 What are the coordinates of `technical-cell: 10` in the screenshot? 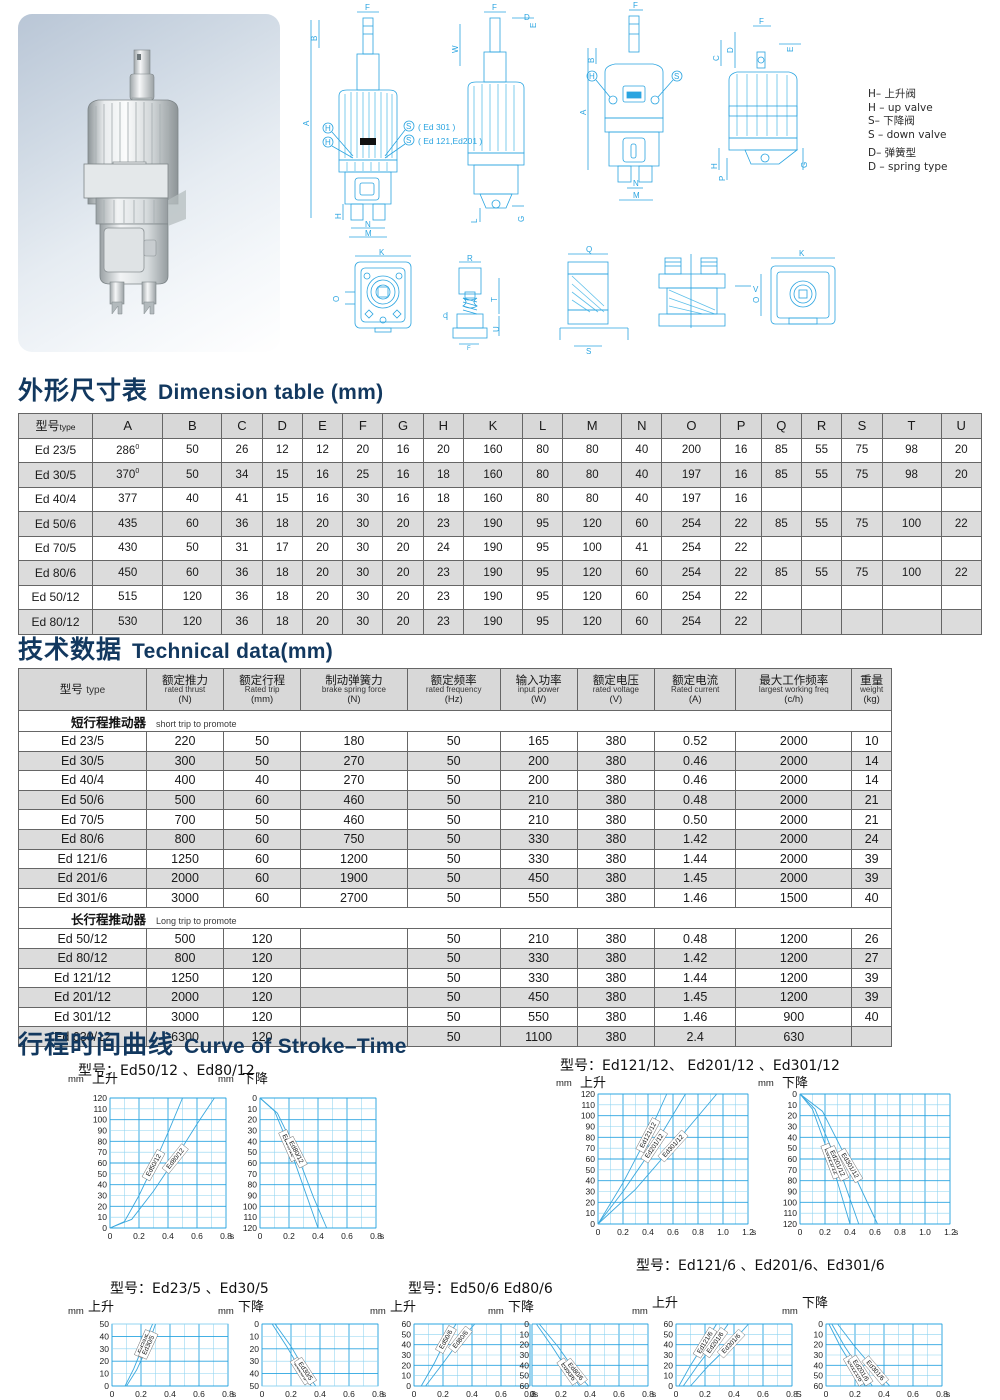 It's located at (871, 741).